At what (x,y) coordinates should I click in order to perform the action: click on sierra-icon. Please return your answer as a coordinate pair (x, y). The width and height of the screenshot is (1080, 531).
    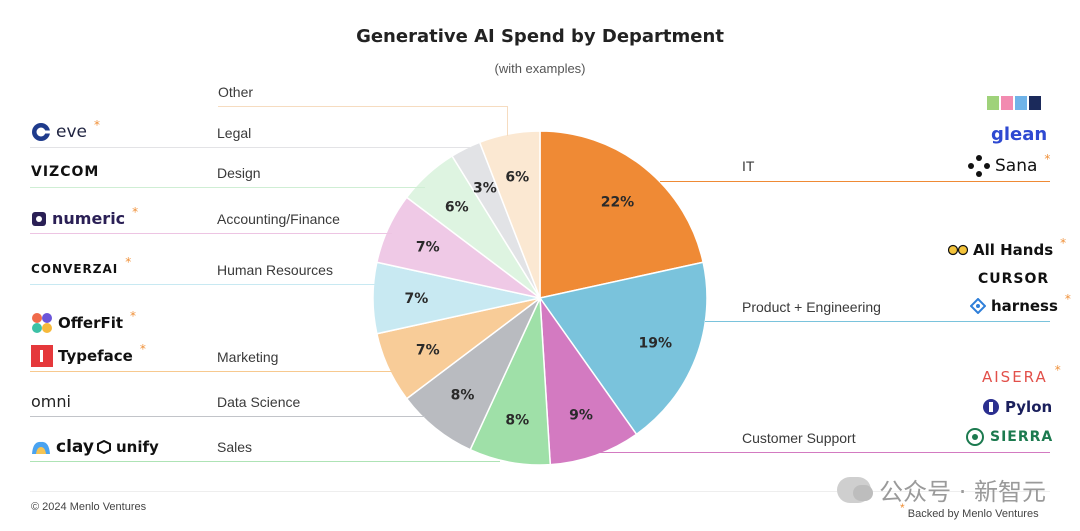
    Looking at the image, I should click on (975, 437).